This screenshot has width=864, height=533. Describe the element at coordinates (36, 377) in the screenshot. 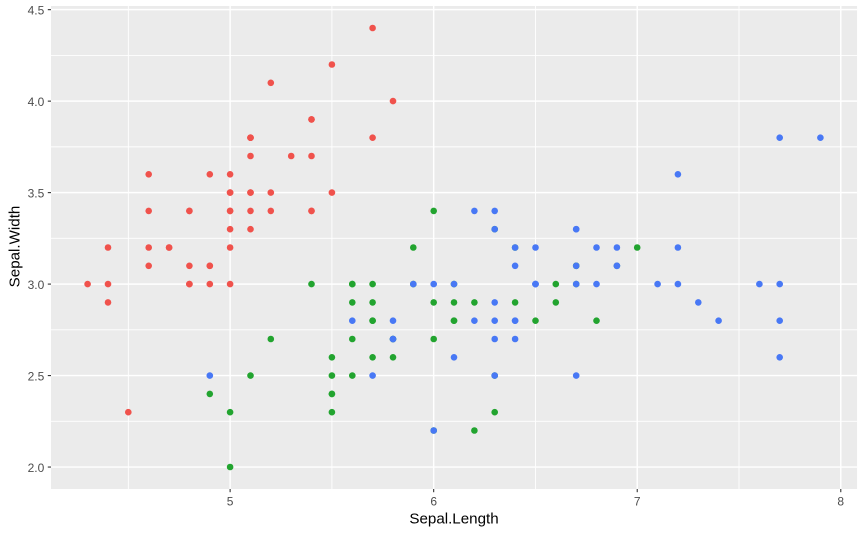

I see `svg-text: 2.5` at that location.